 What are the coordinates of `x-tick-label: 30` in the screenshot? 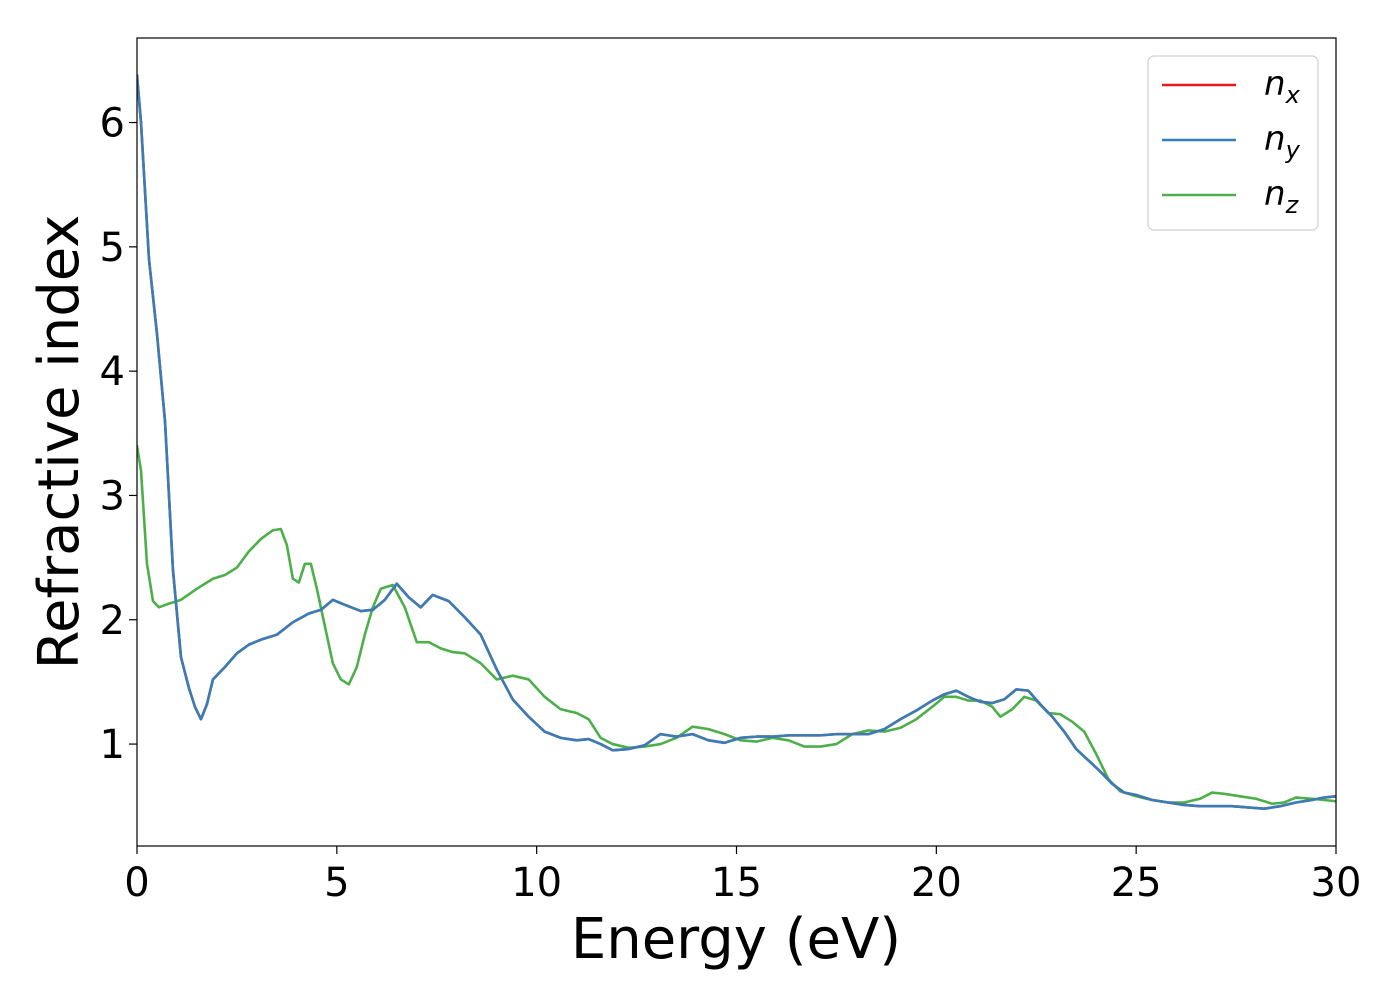 It's located at (1336, 883).